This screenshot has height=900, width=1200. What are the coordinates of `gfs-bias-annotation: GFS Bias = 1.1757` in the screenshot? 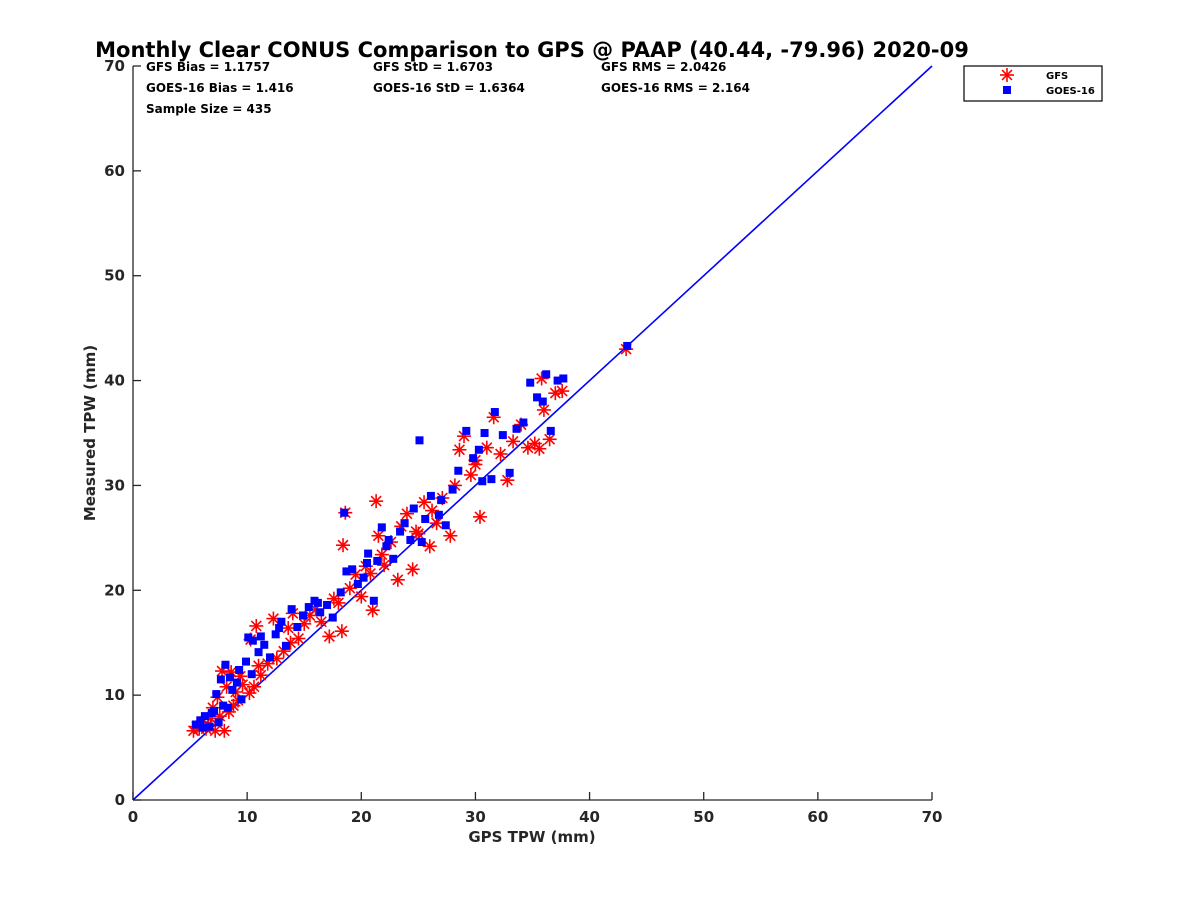 It's located at (208, 67).